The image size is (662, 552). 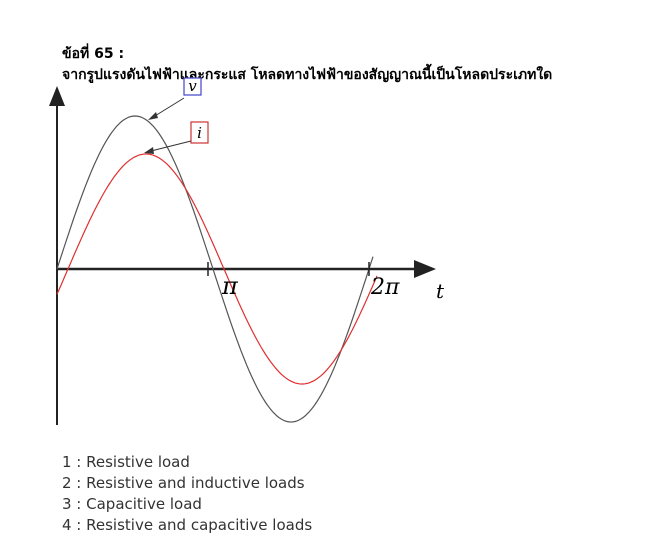 I want to click on current-pointer, so click(x=169, y=146).